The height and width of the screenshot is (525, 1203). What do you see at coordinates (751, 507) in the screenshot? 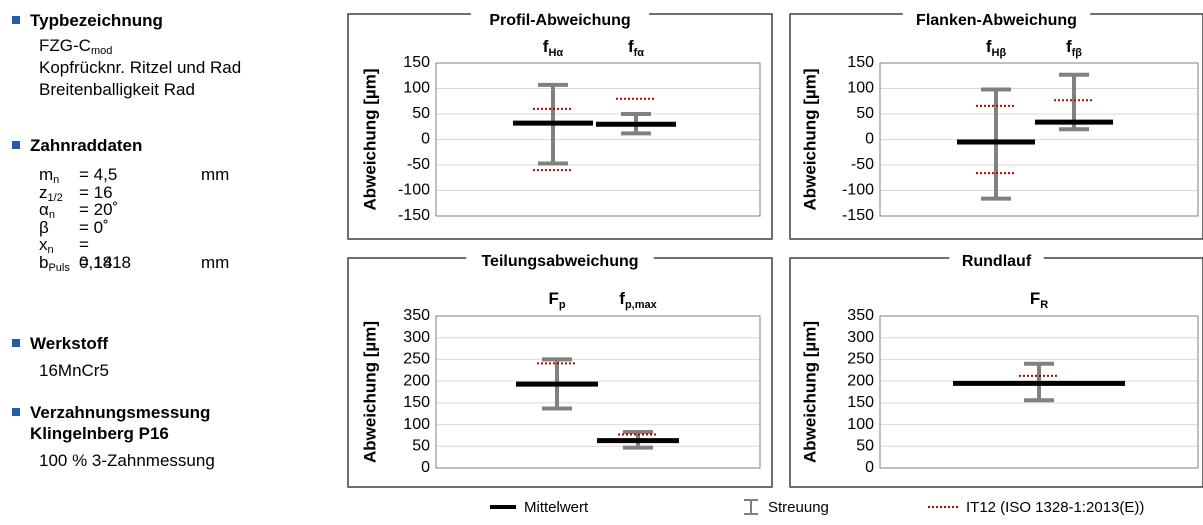
I see `spread-bar-icon` at bounding box center [751, 507].